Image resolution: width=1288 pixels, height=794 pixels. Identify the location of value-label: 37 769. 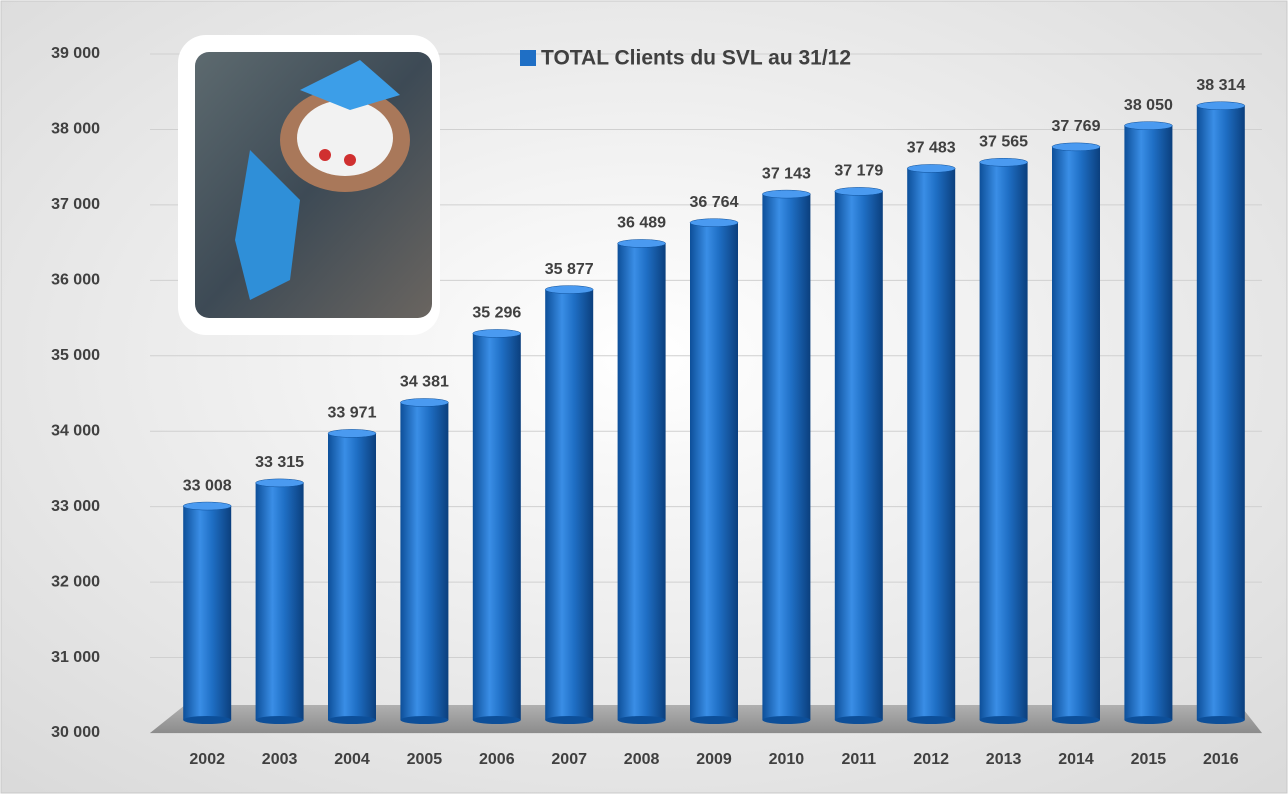
(1076, 126).